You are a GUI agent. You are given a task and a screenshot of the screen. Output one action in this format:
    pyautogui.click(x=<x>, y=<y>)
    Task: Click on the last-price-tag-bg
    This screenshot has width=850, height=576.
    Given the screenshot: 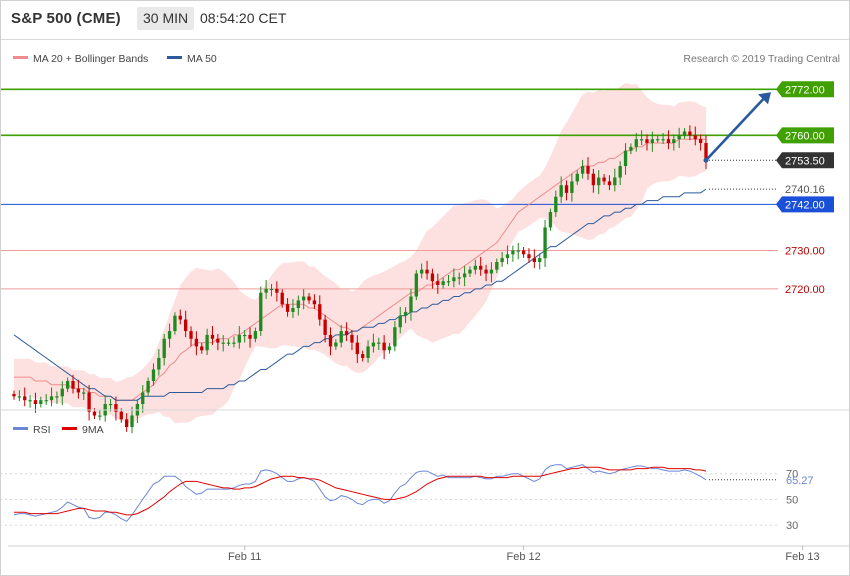 What is the action you would take?
    pyautogui.click(x=805, y=160)
    